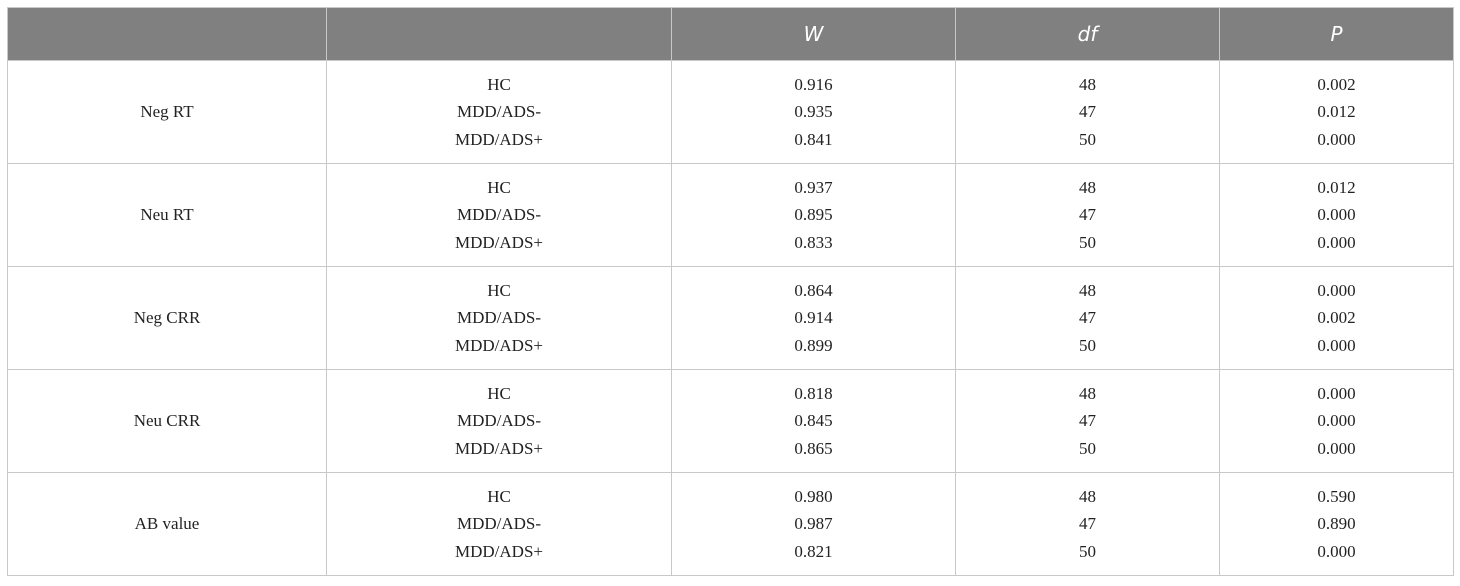 Image resolution: width=1460 pixels, height=586 pixels. What do you see at coordinates (813, 551) in the screenshot?
I see `value: 0.821` at bounding box center [813, 551].